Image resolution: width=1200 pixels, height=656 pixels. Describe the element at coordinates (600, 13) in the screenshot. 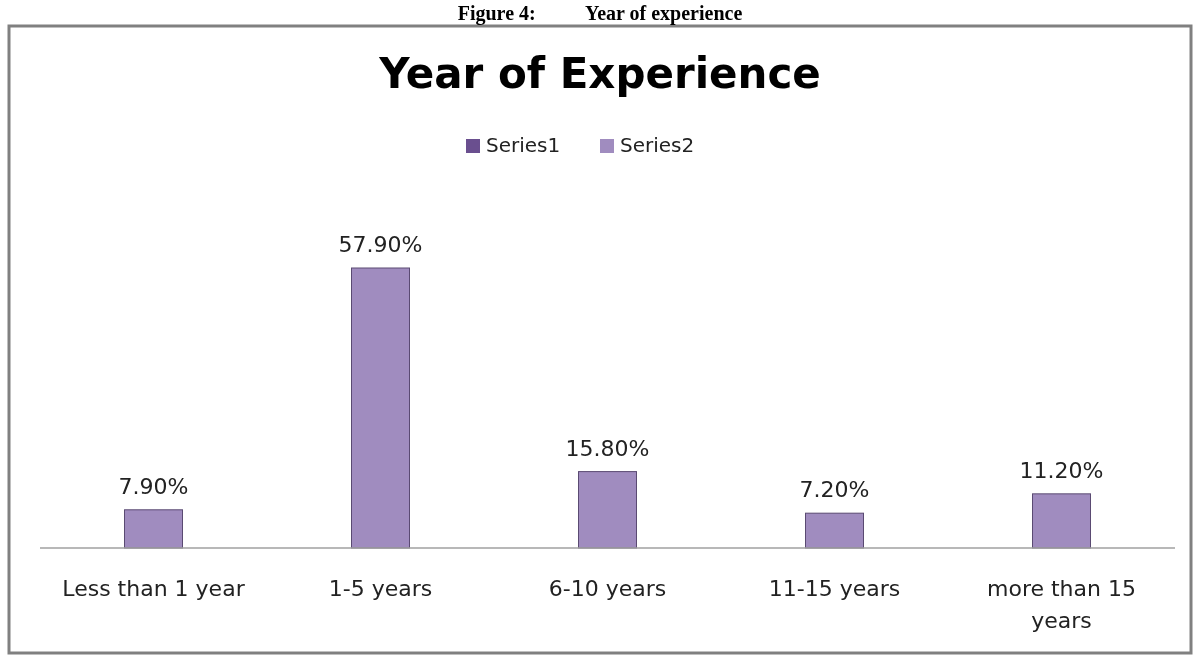

I see `caption: Figure 4: Year of experience` at that location.